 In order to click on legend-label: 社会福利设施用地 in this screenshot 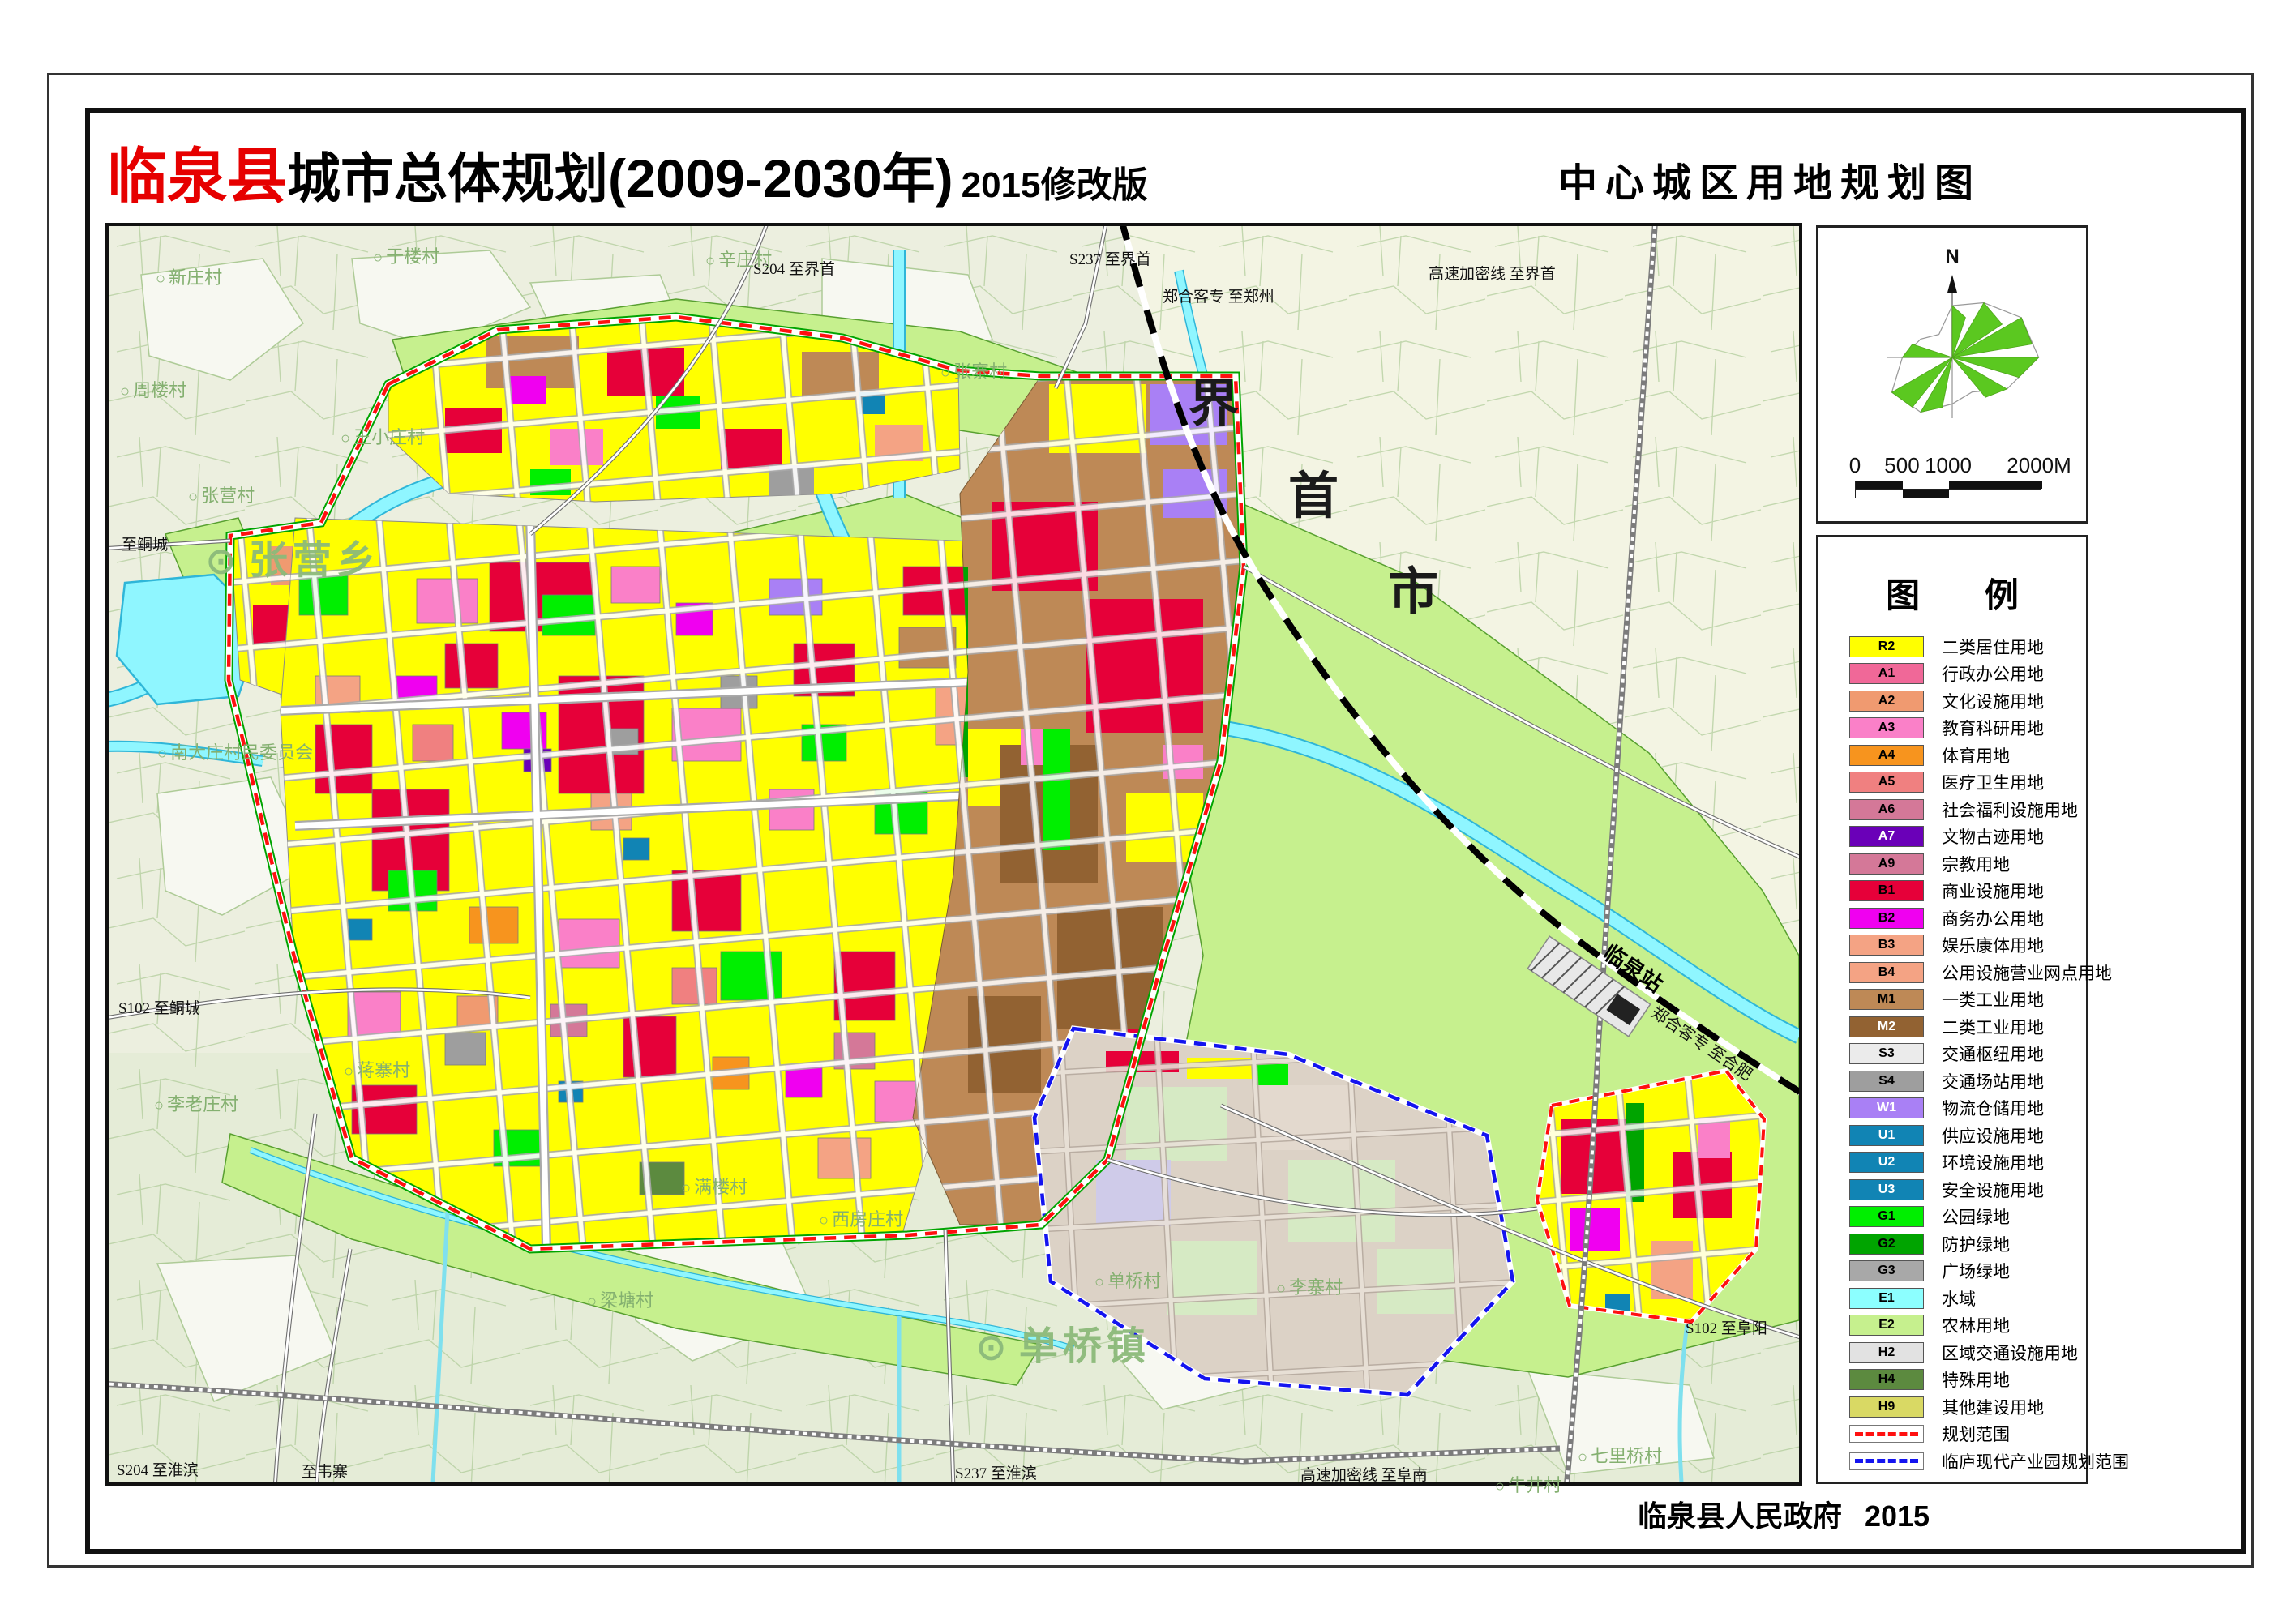, I will do `click(2010, 811)`.